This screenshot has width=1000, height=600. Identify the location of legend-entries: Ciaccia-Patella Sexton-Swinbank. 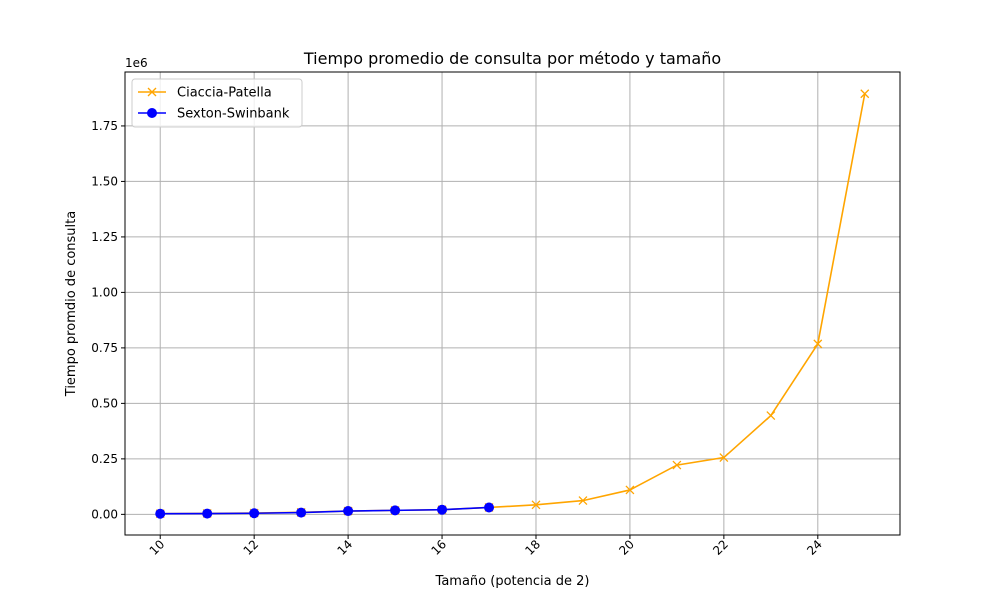
(214, 104).